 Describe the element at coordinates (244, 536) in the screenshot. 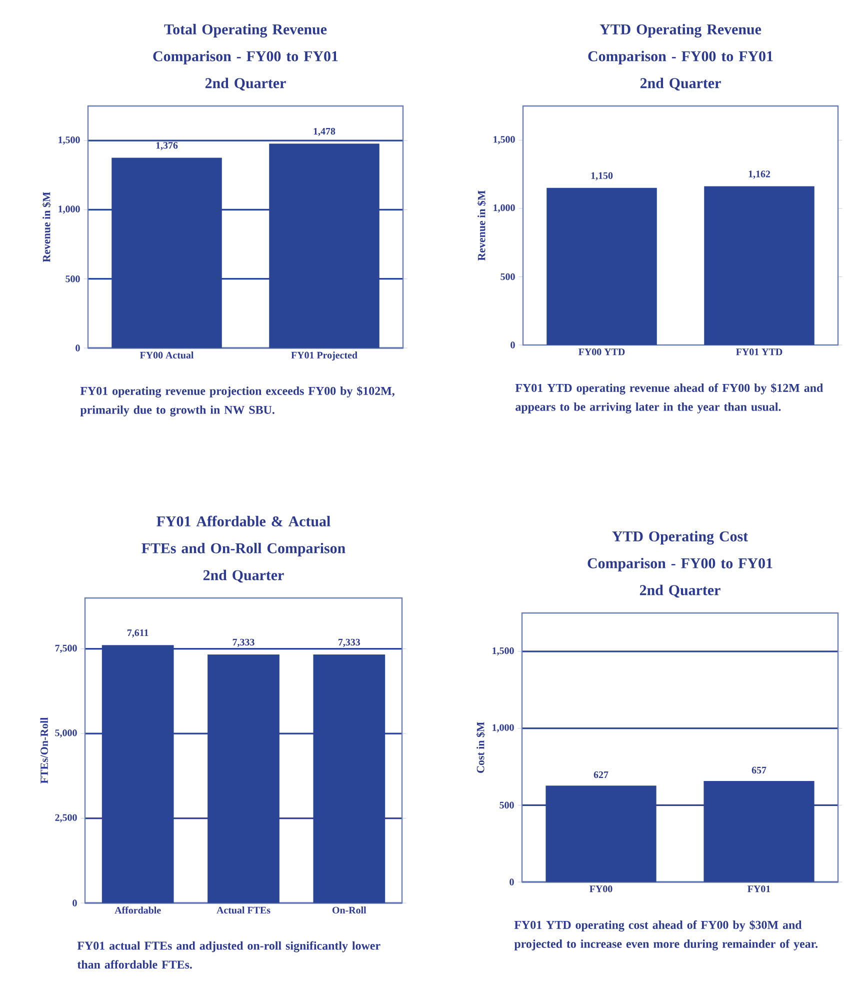

I see `chart-title: FY01 Affordable & Actual FTEs and On-Roll Comparison` at that location.